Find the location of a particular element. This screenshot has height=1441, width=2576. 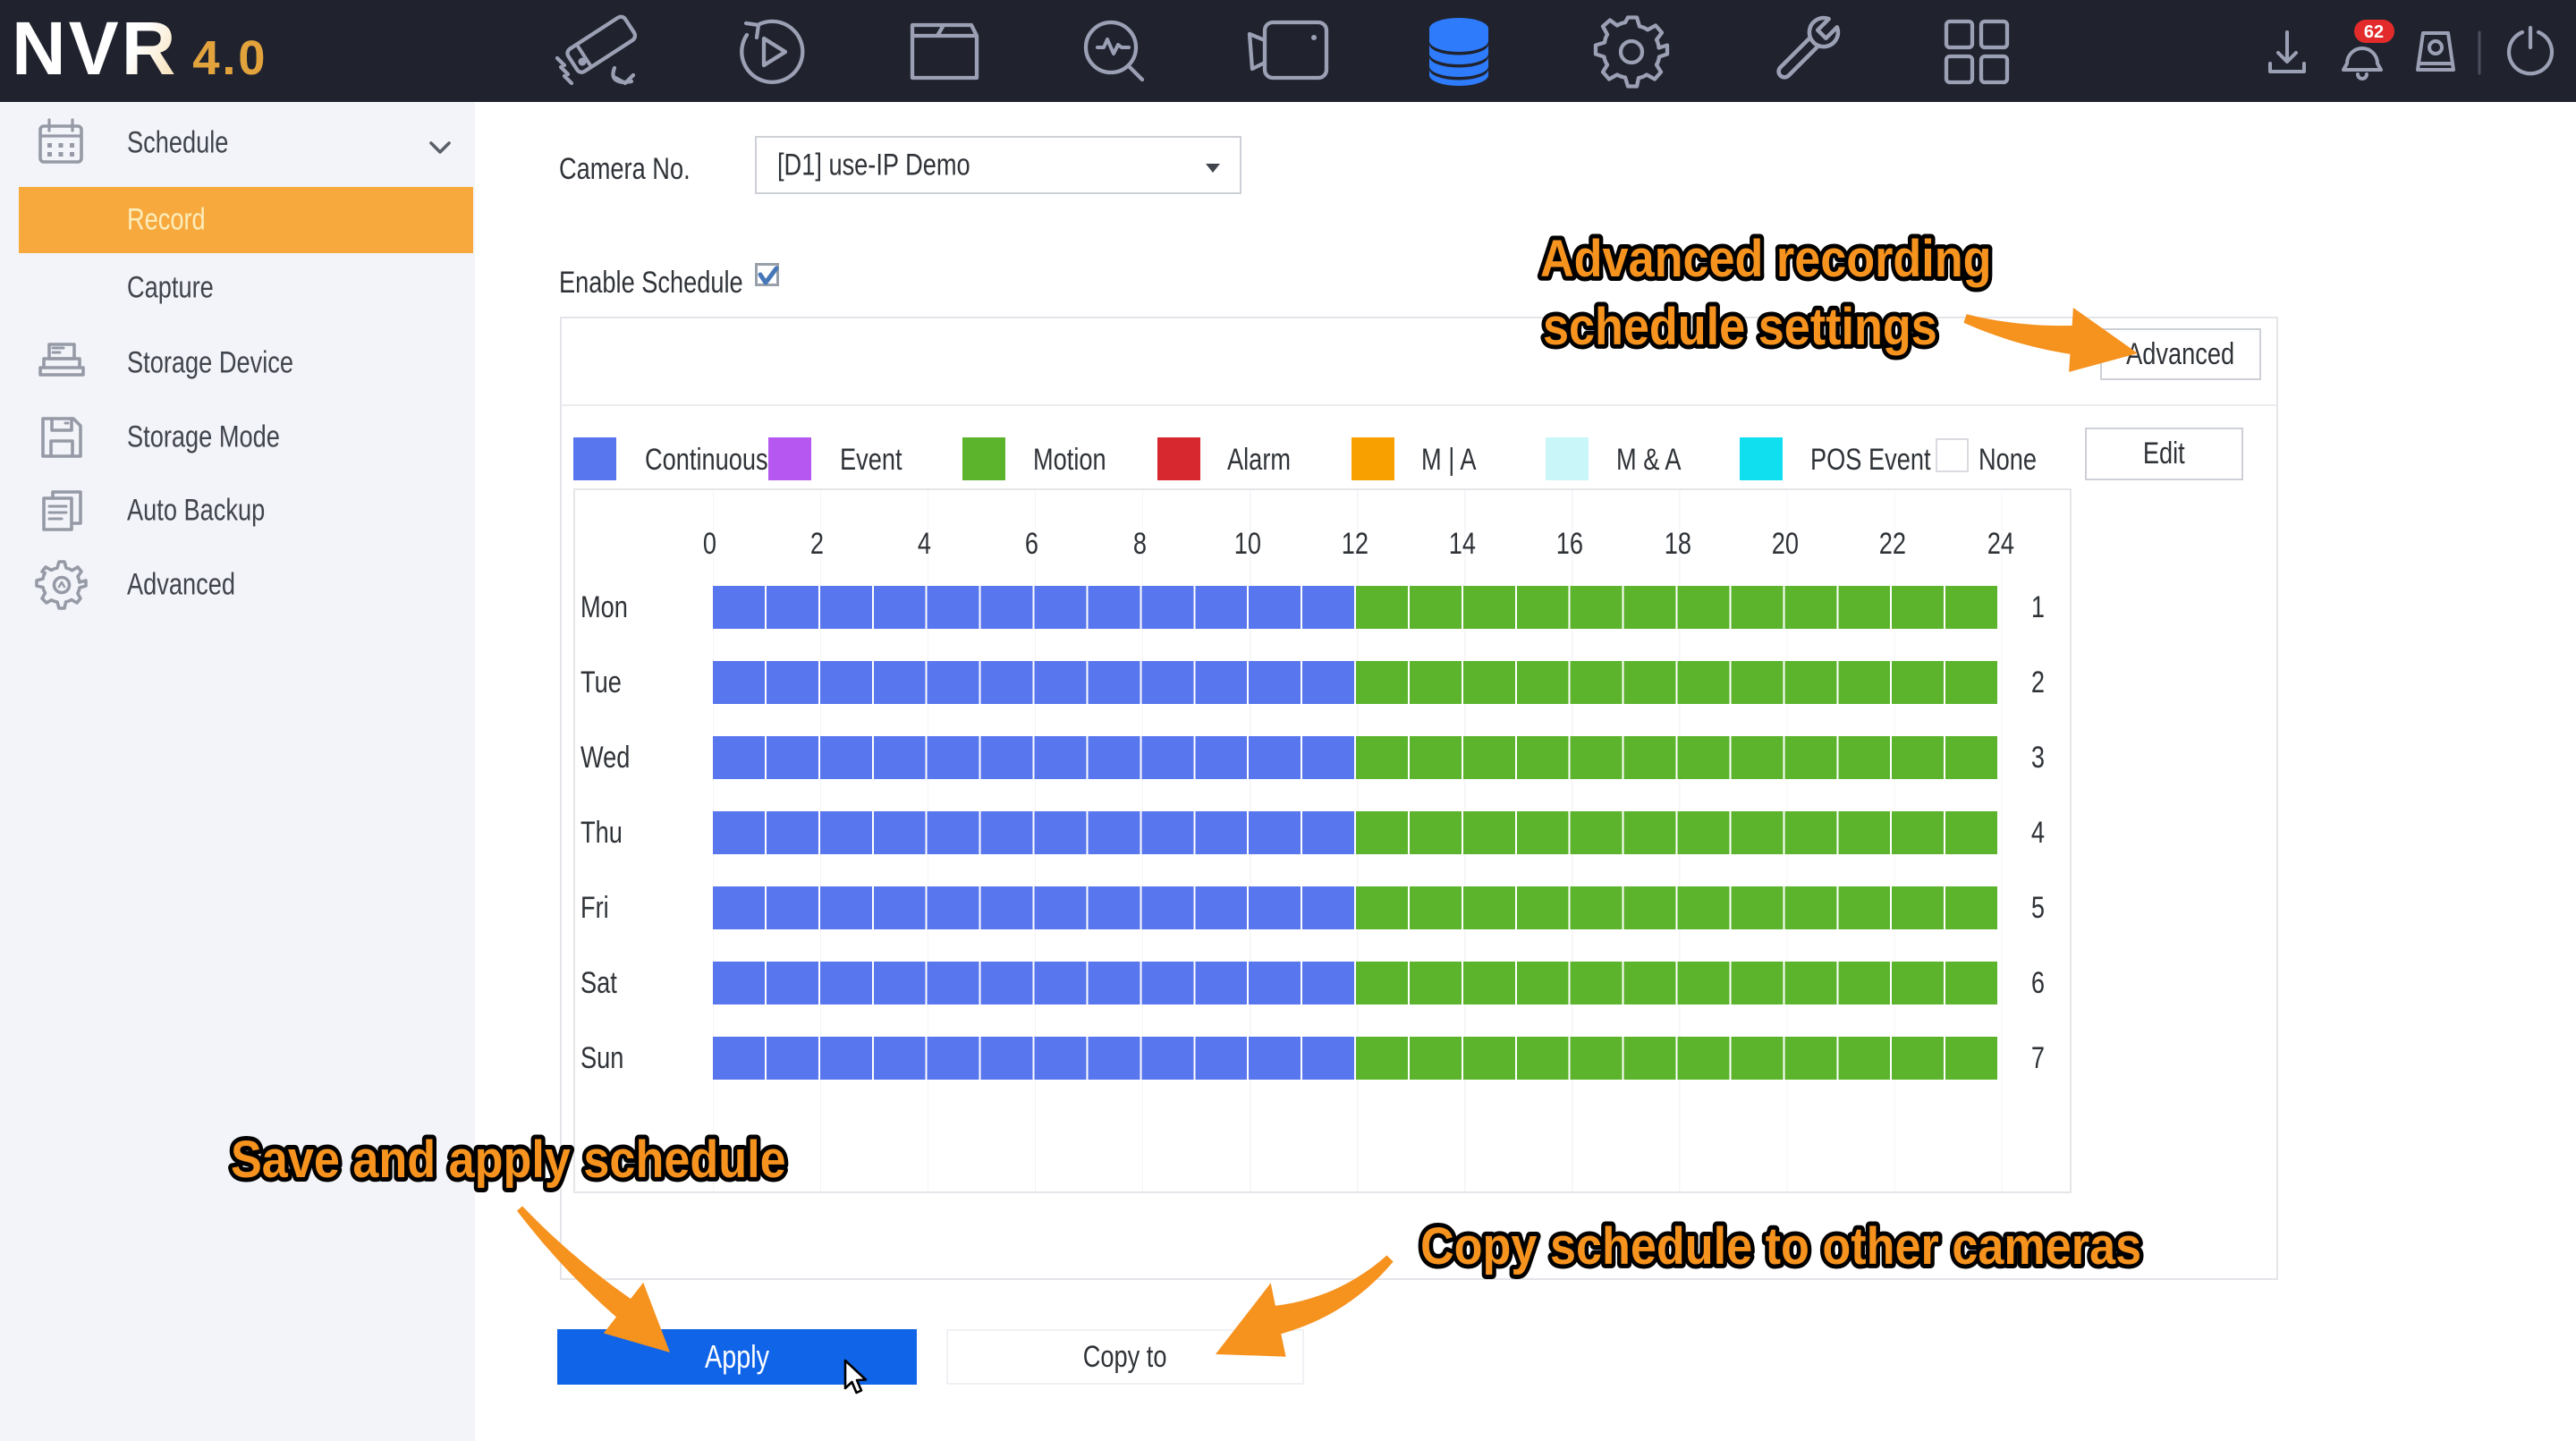

svg-text: 62 is located at coordinates (2374, 32).